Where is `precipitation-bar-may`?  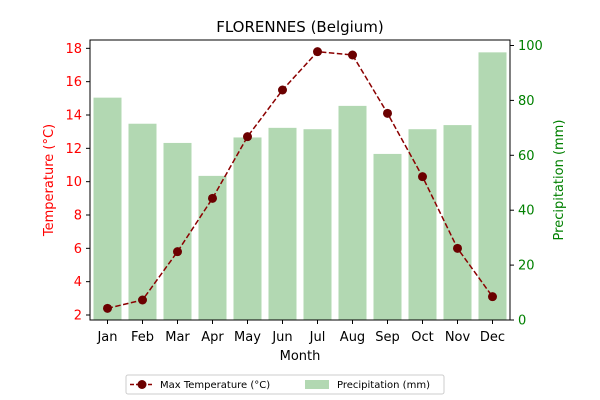
precipitation-bar-may is located at coordinates (247, 228).